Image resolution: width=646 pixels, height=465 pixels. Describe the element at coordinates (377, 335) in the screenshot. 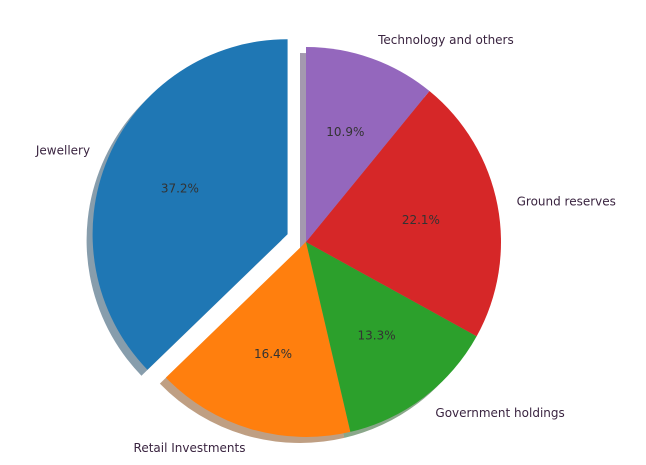

I see `pct-label-government-holdings: 13.3%` at that location.